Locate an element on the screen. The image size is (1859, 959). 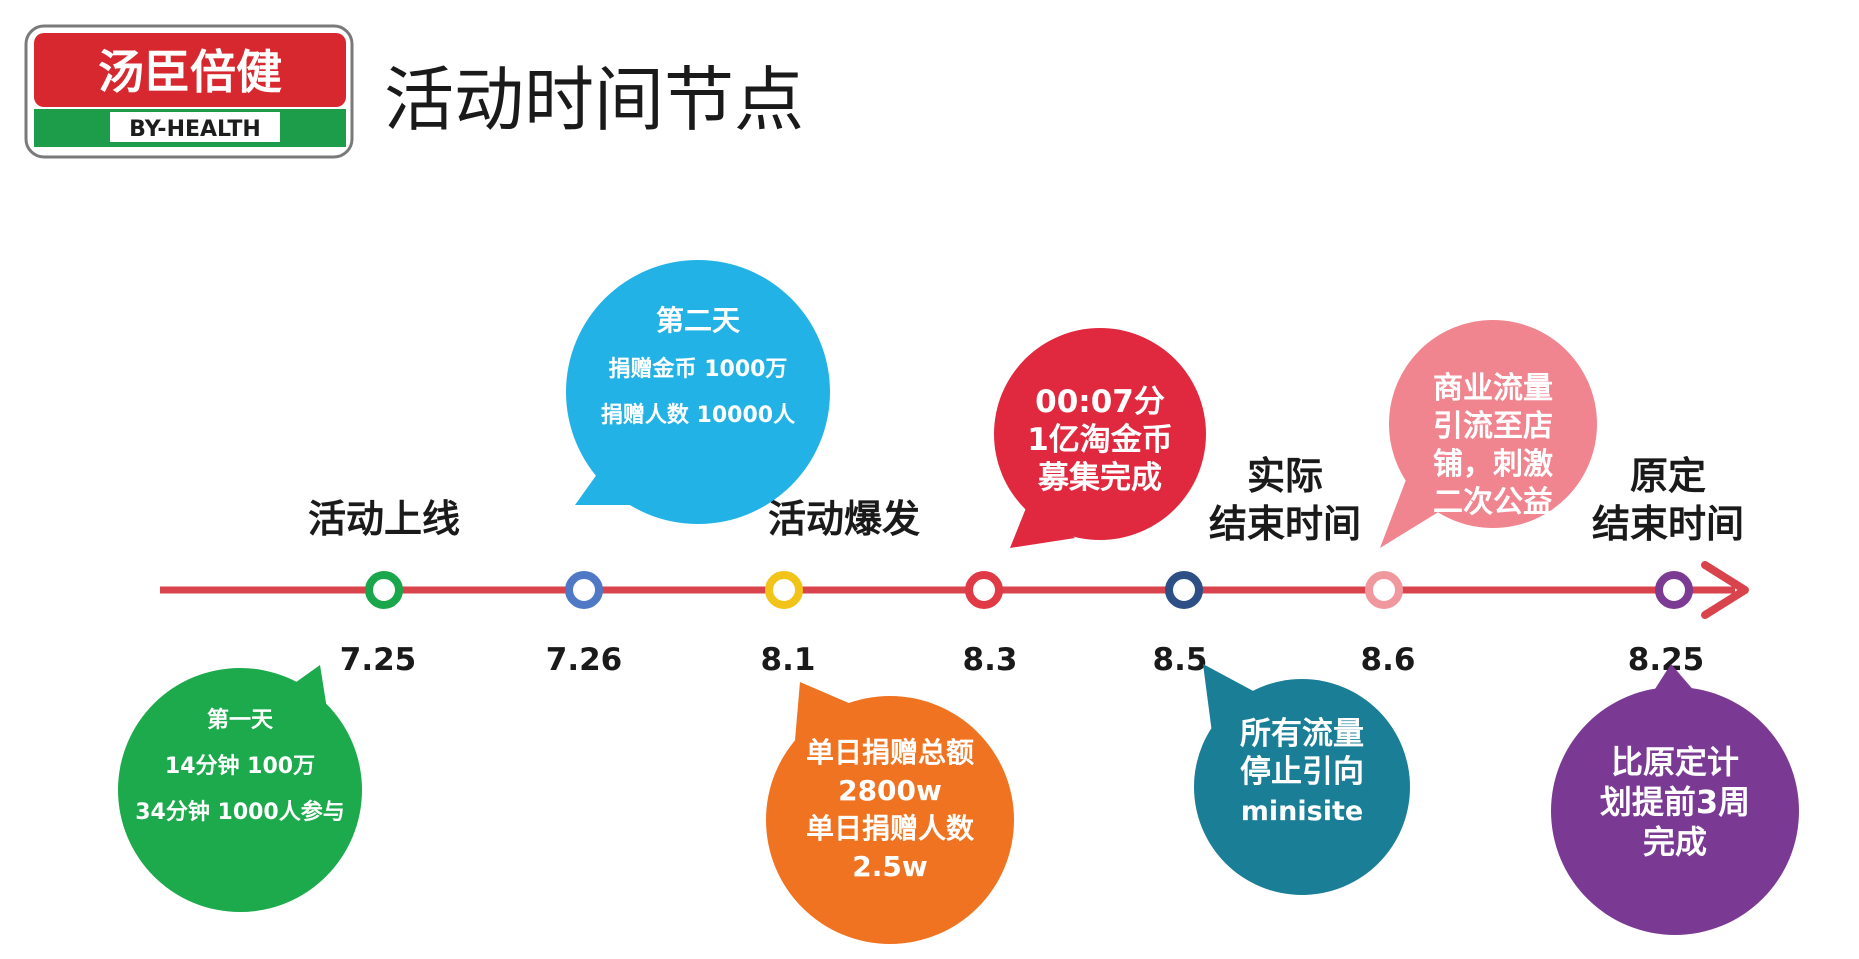
bubble-daily-donation-line-1: 2800w is located at coordinates (890, 790).